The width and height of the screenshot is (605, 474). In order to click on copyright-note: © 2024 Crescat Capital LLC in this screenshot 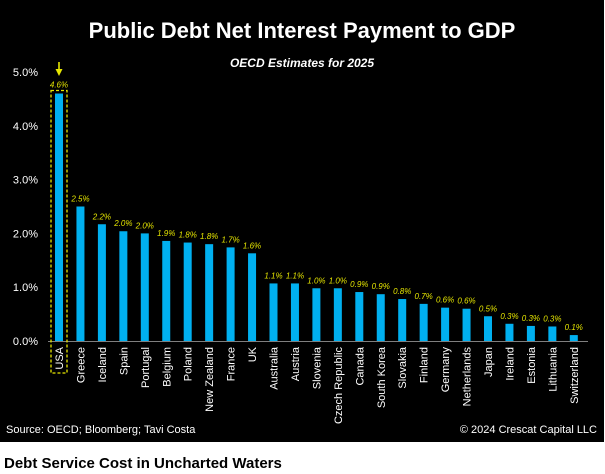, I will do `click(528, 430)`.